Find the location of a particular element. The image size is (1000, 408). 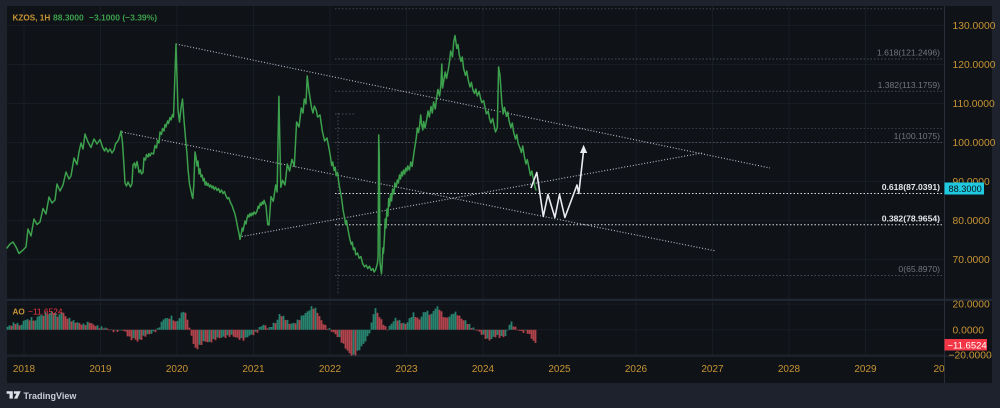

svg-text: 2019 is located at coordinates (100, 369).